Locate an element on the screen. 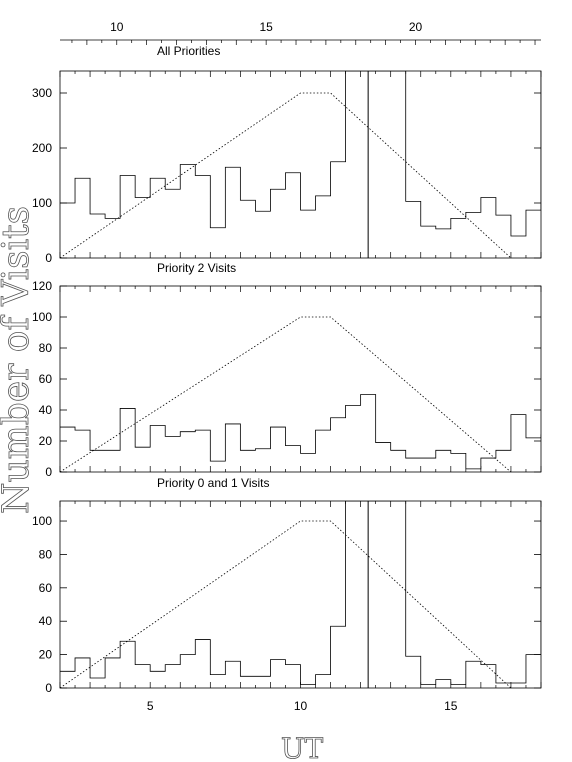 The height and width of the screenshot is (762, 572). y-tick-label: 200 is located at coordinates (42, 148).